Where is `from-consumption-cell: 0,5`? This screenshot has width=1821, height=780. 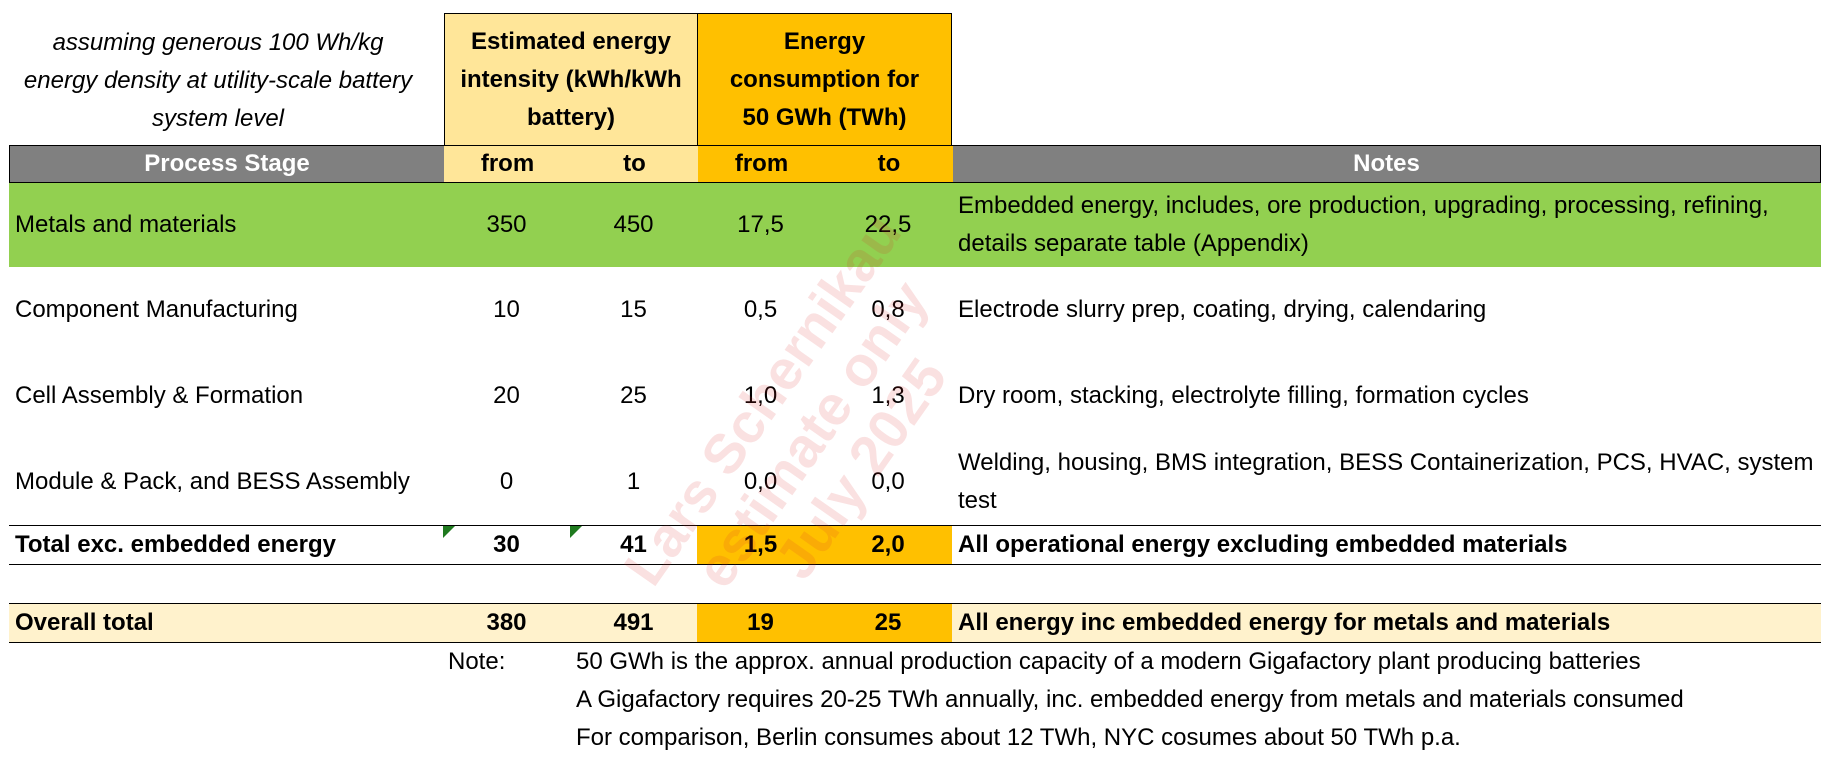 from-consumption-cell: 0,5 is located at coordinates (760, 309).